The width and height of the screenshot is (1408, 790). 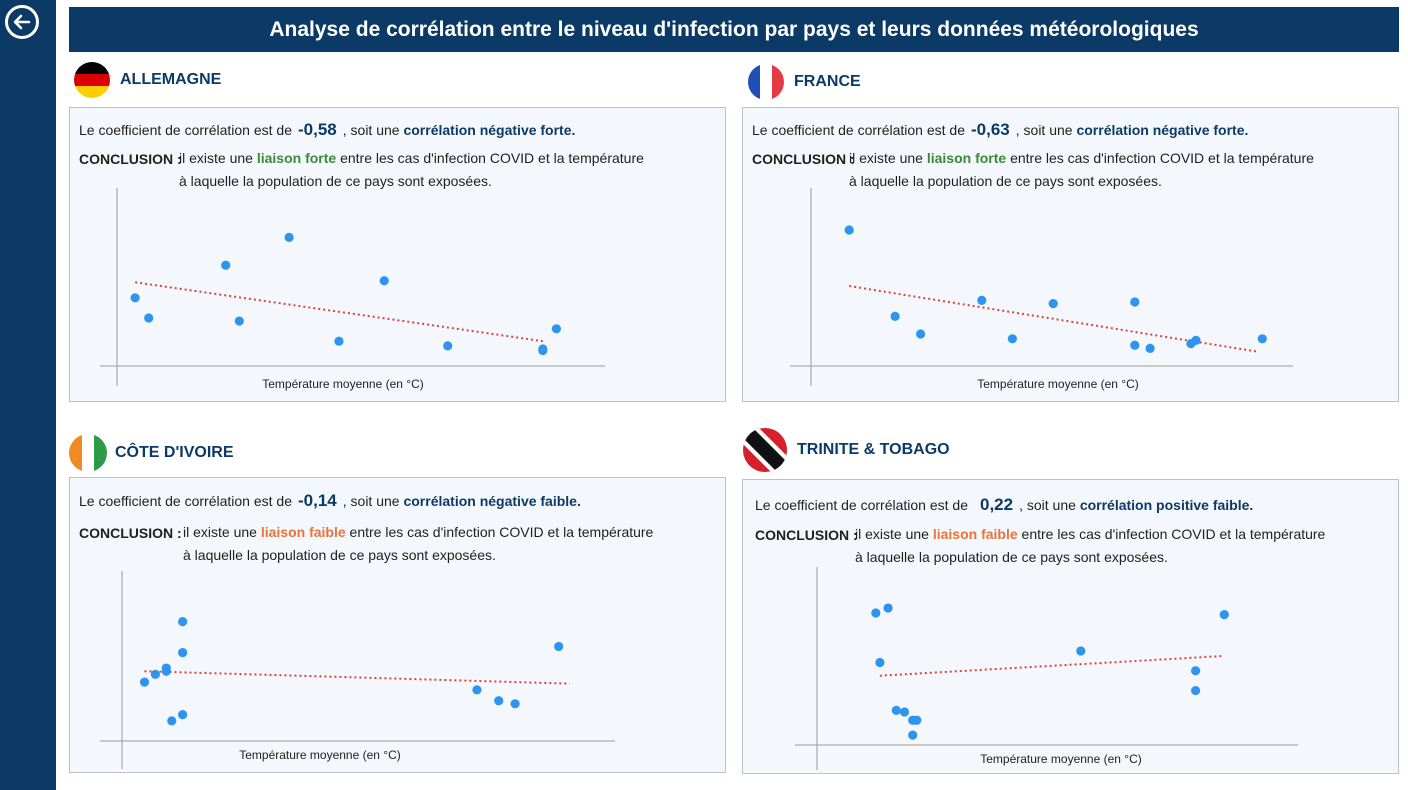 I want to click on country-name: TRINITE & TOBAGO, so click(x=873, y=449).